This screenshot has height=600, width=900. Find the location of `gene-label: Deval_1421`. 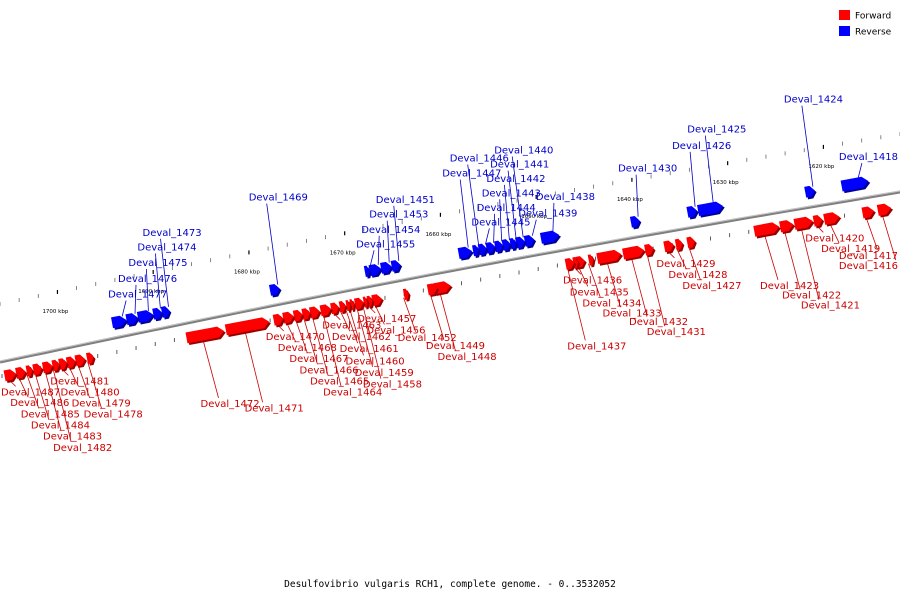

gene-label: Deval_1421 is located at coordinates (830, 306).